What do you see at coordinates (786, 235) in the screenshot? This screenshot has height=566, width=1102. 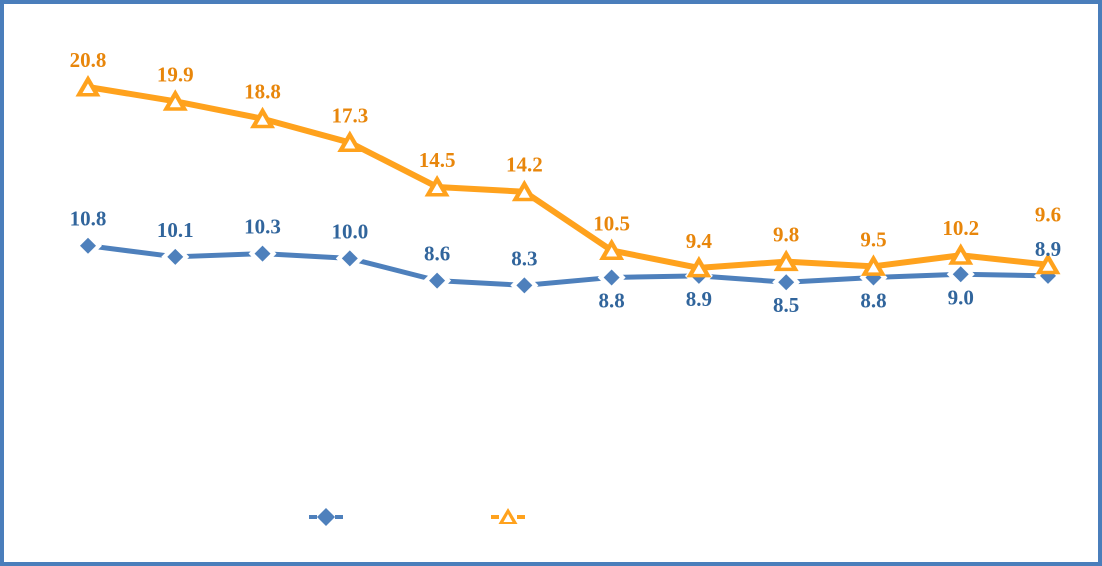 I see `data-label-orange-triangle-series: 9.8` at bounding box center [786, 235].